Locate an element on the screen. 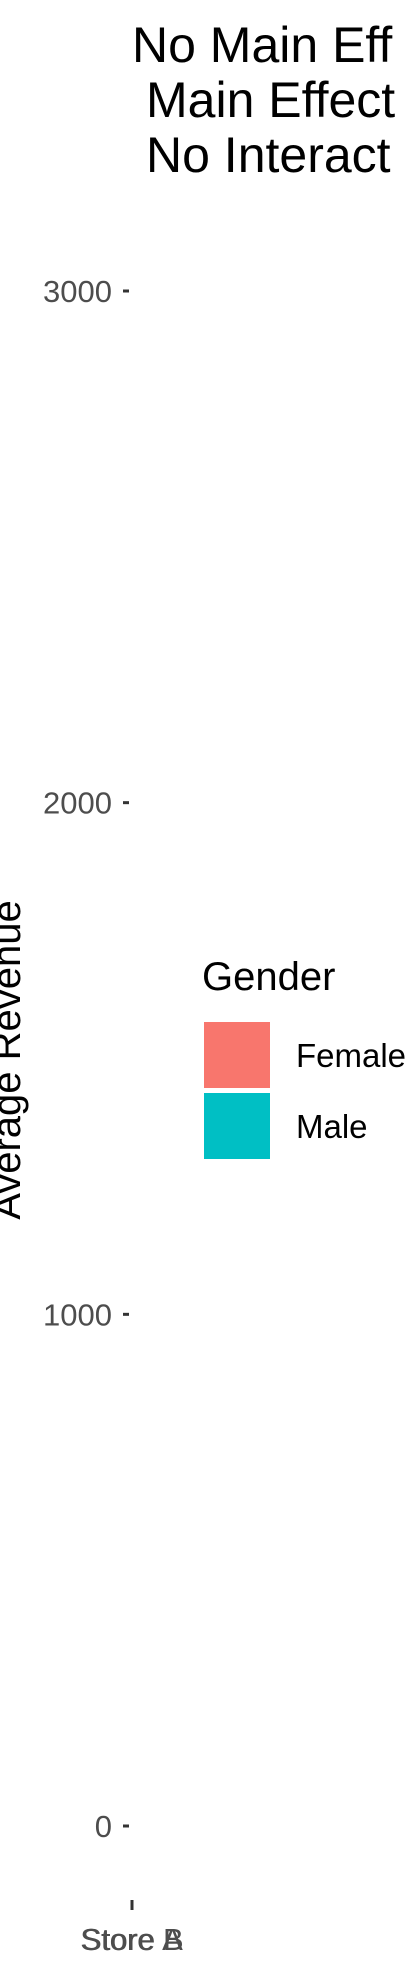 This screenshot has height=1983, width=416. legend-swatch-male is located at coordinates (237, 1126).